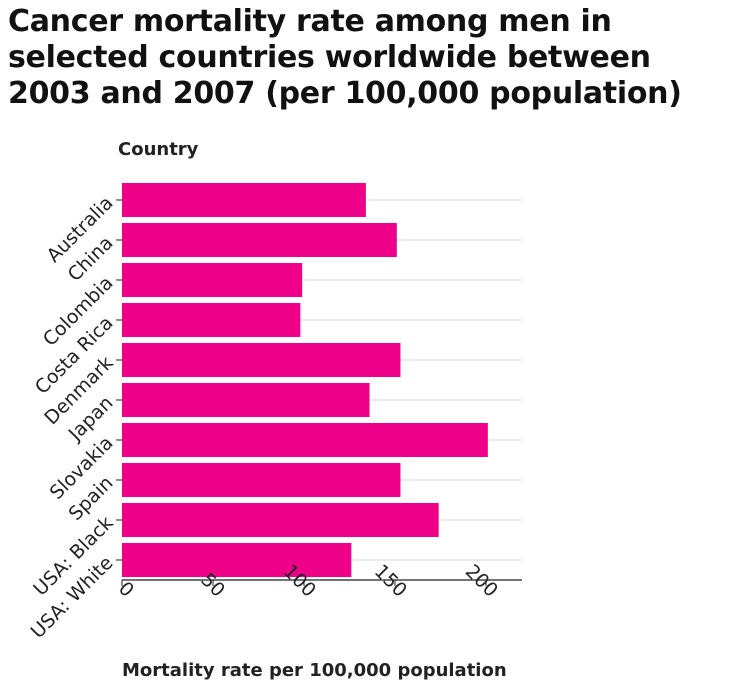 The image size is (742, 692). I want to click on bar-china, so click(259, 240).